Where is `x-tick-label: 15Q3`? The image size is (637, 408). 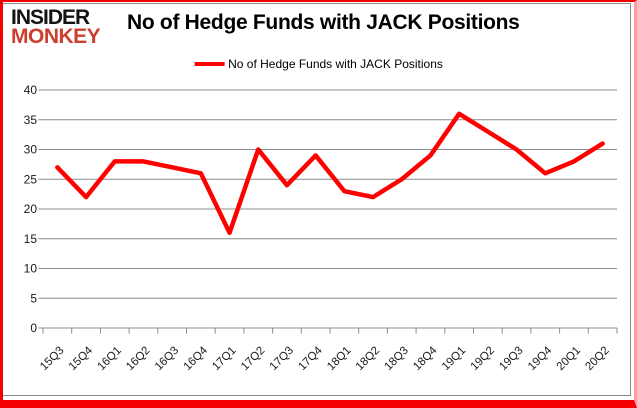
x-tick-label: 15Q3 is located at coordinates (52, 359).